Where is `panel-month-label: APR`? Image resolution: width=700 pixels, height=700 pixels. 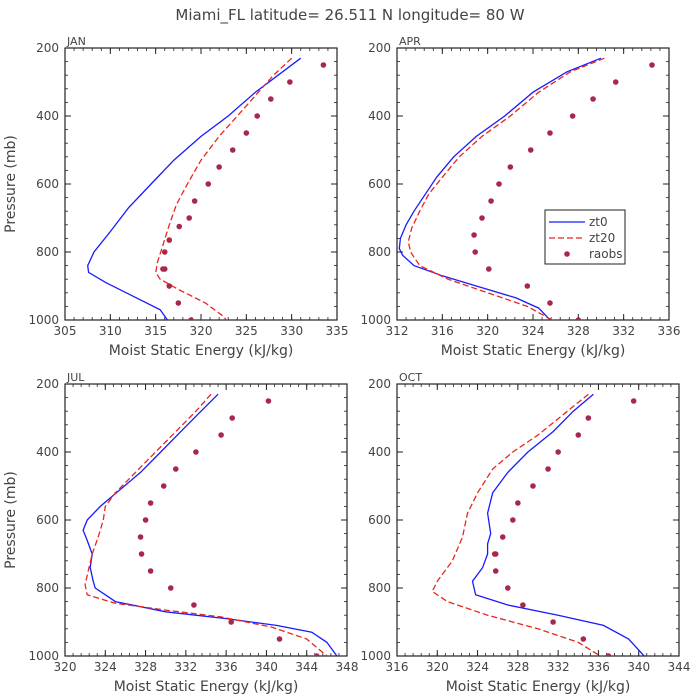 panel-month-label: APR is located at coordinates (410, 41).